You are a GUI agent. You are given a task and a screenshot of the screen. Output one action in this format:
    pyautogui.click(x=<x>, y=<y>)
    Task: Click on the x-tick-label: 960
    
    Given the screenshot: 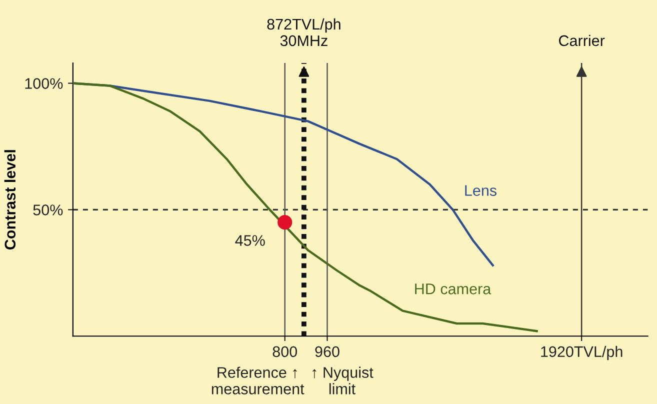 What is the action you would take?
    pyautogui.click(x=327, y=352)
    